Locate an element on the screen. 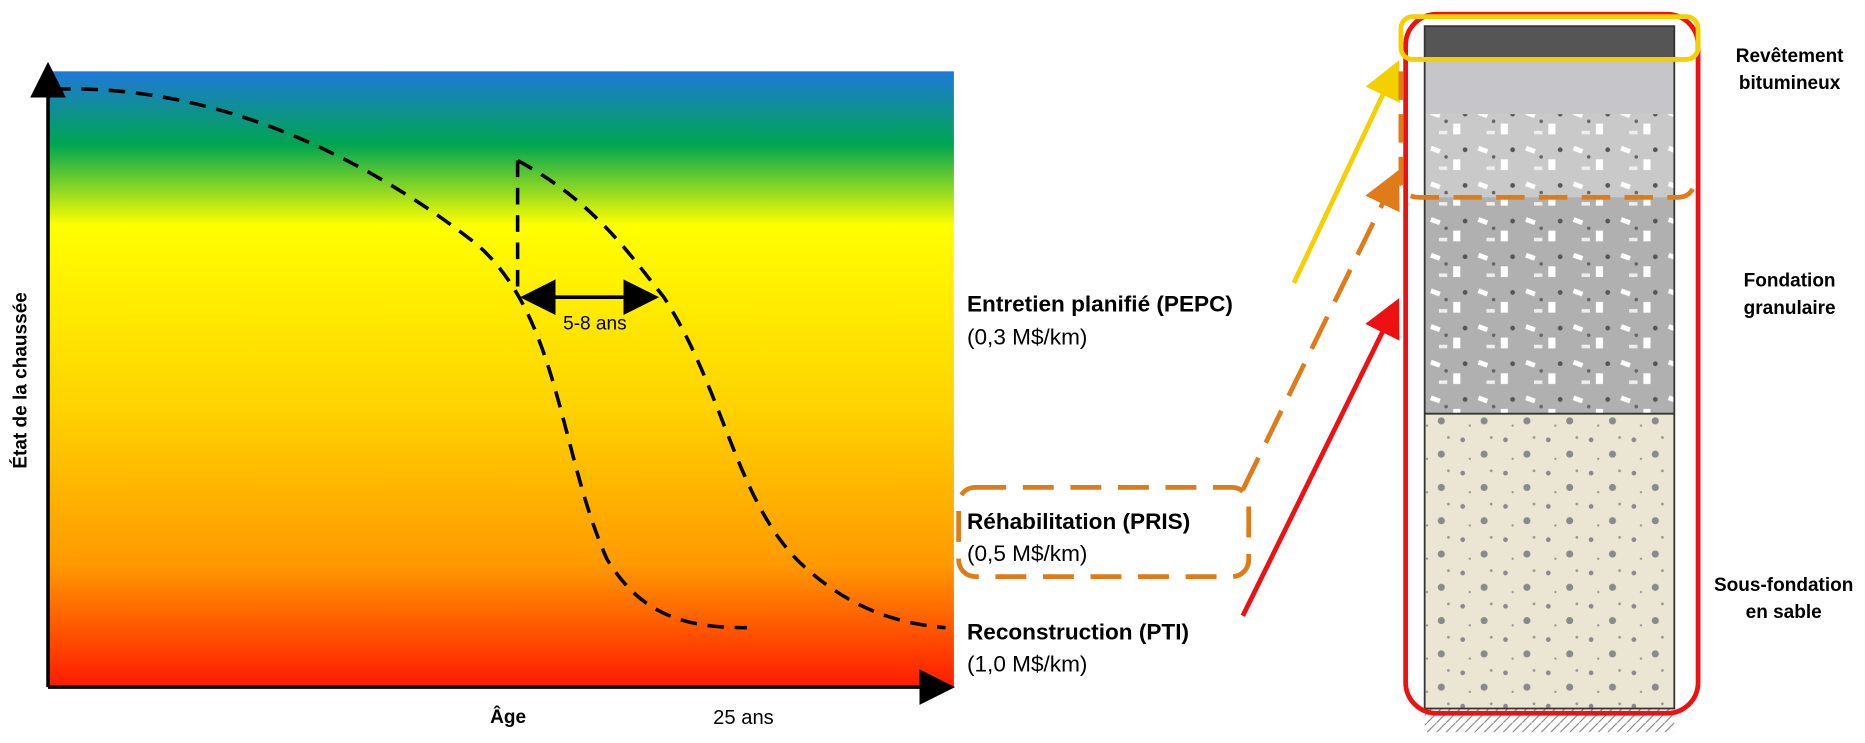  pepc-outline is located at coordinates (1549, 38).